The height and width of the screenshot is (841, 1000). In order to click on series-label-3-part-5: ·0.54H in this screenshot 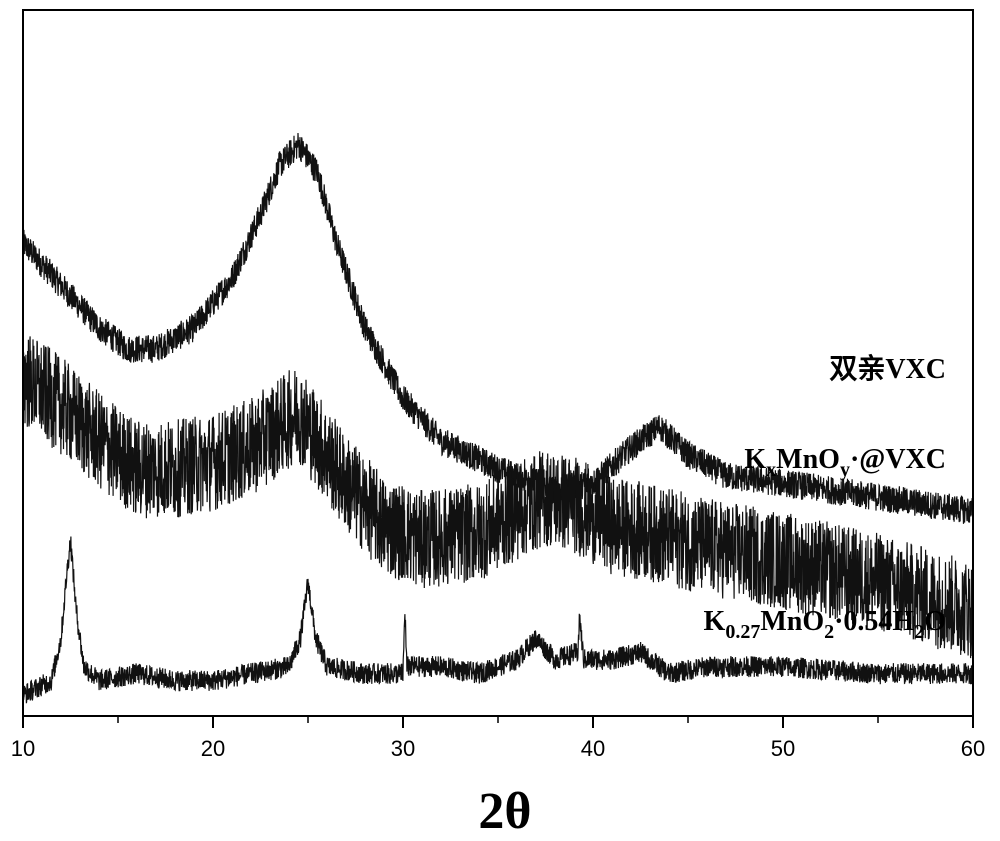, I will do `click(874, 621)`.